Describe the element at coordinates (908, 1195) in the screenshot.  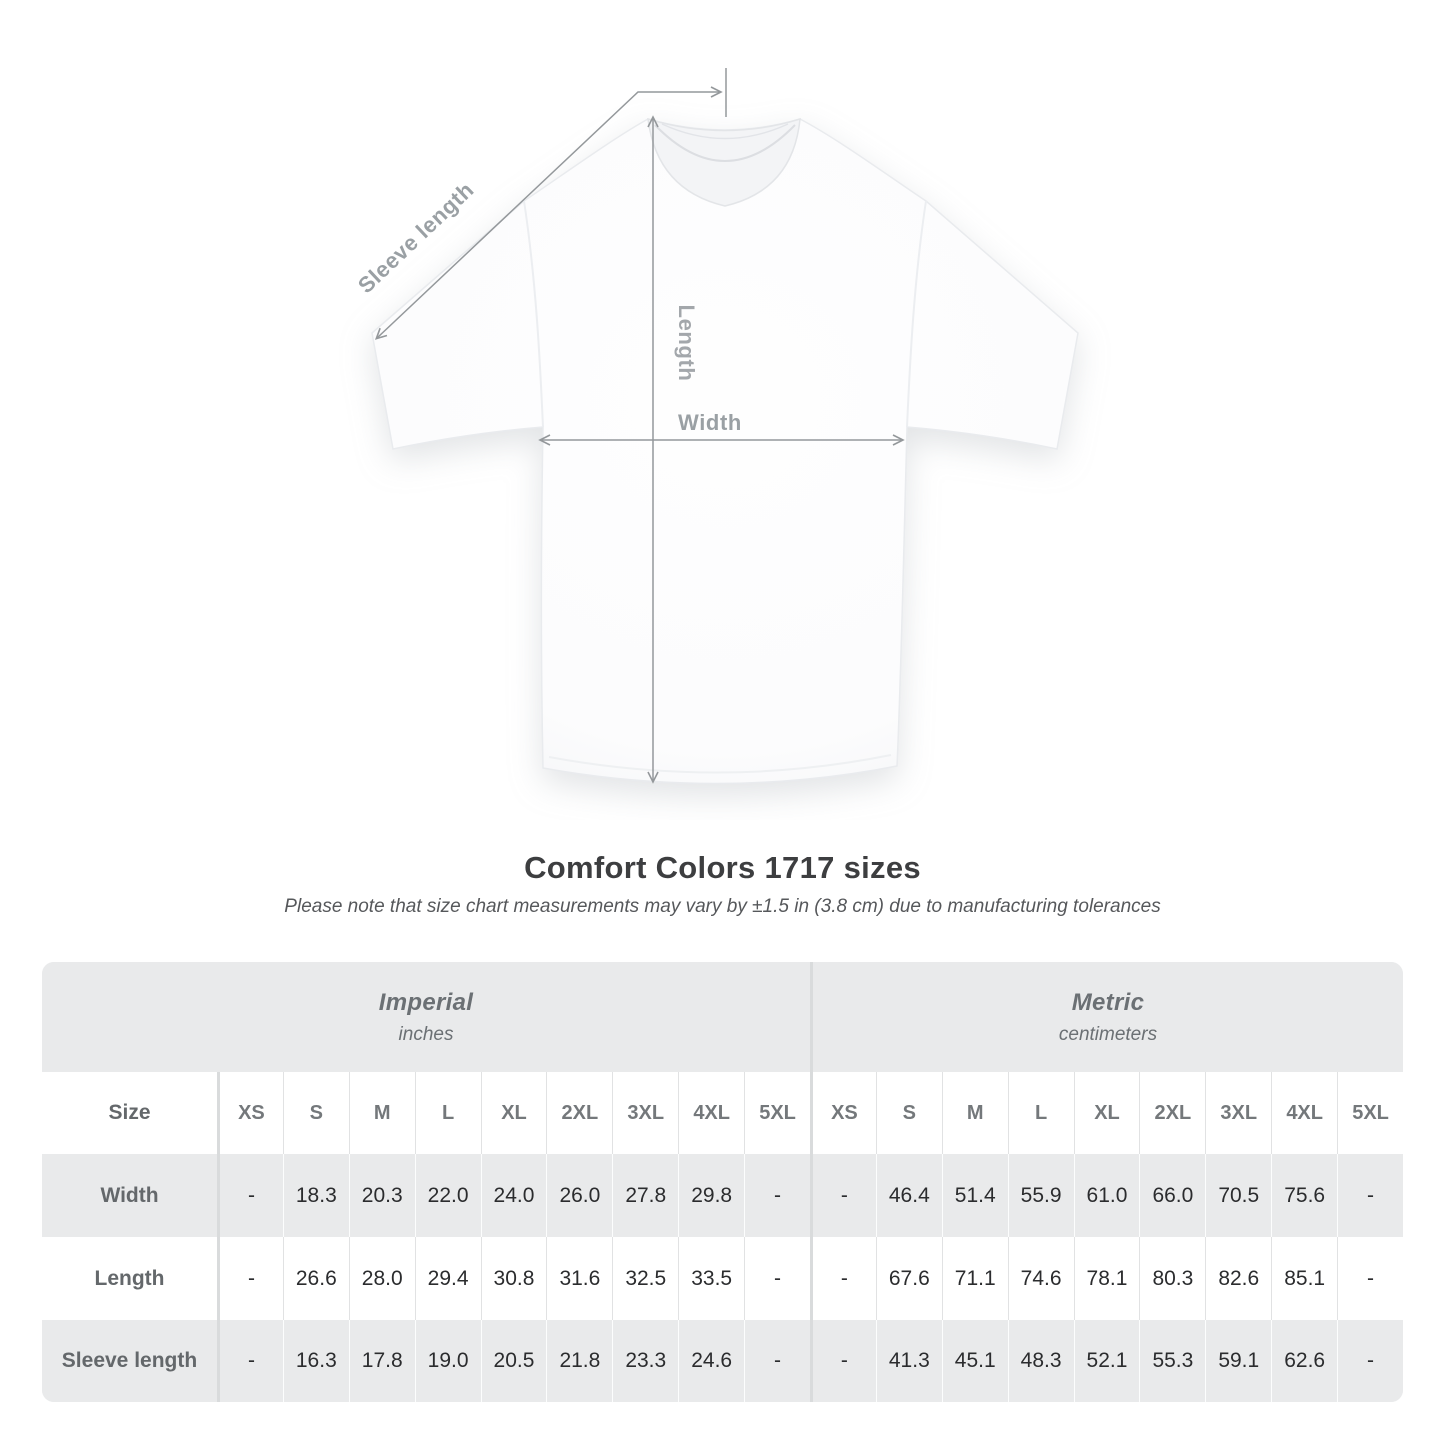
I see `table-cell: 46.4` at that location.